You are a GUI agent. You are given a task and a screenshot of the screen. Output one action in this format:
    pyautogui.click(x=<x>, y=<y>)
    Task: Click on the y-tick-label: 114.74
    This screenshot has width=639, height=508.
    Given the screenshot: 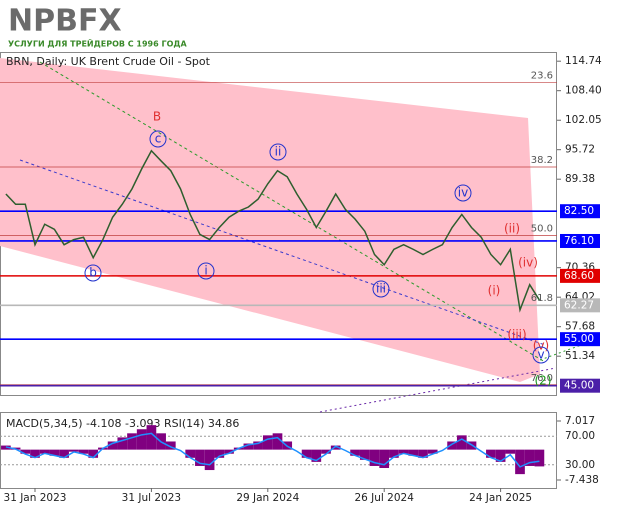 What is the action you would take?
    pyautogui.click(x=583, y=61)
    